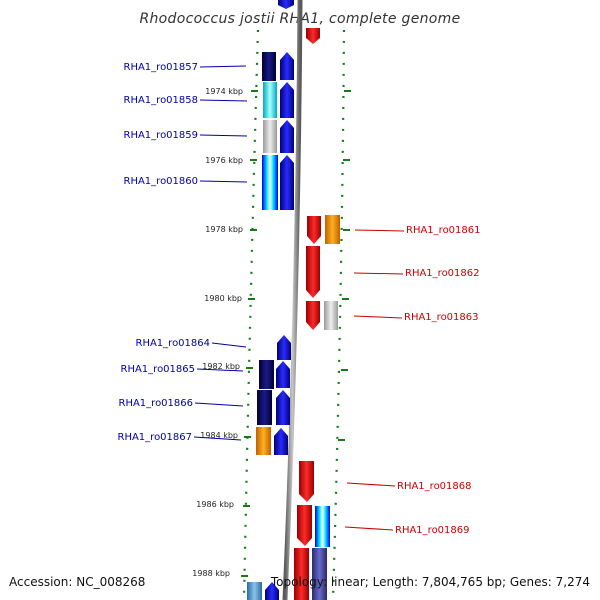  What do you see at coordinates (432, 530) in the screenshot?
I see `gene-label-ro01869: RHA1_ro01869` at bounding box center [432, 530].